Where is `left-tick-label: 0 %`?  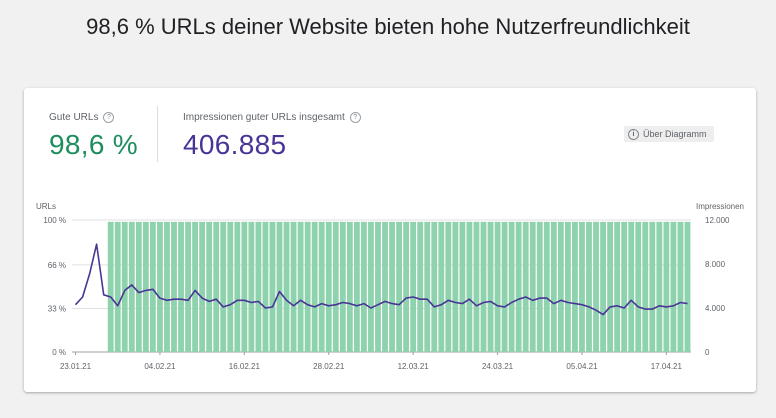
left-tick-label: 0 % is located at coordinates (59, 352).